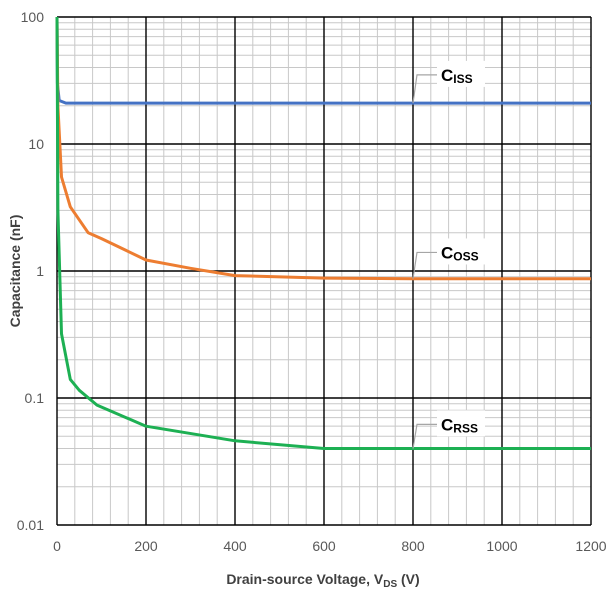 The image size is (614, 591). Describe the element at coordinates (465, 256) in the screenshot. I see `series-label-sub: OSS` at that location.